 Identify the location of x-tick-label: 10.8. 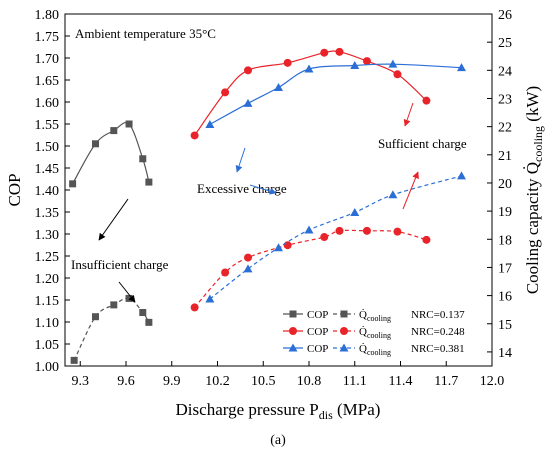
(309, 381).